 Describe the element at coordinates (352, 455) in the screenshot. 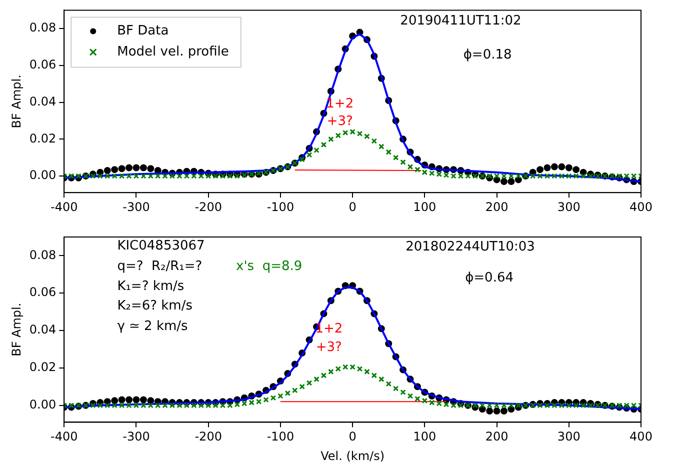

I see `x-axis-title: Vel. (km/s)` at that location.